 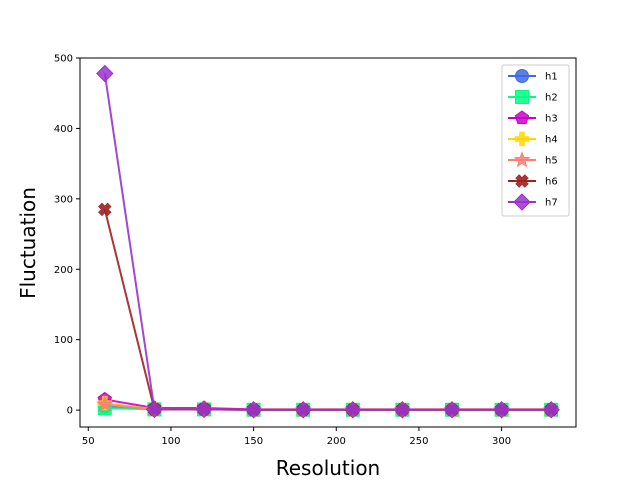 I want to click on y-tick-label: 100, so click(x=63, y=340).